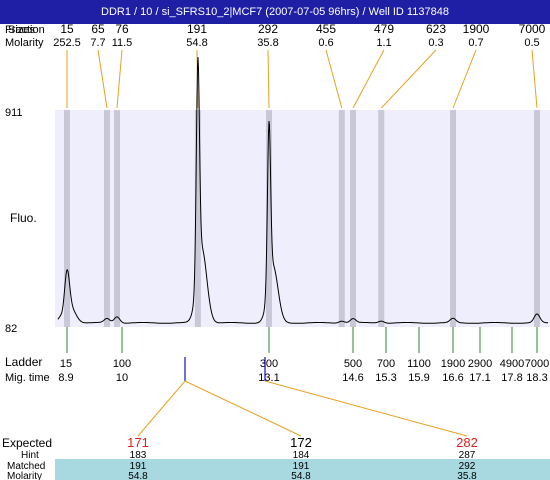 The width and height of the screenshot is (550, 480). I want to click on peak-size-65: 65, so click(98, 29).